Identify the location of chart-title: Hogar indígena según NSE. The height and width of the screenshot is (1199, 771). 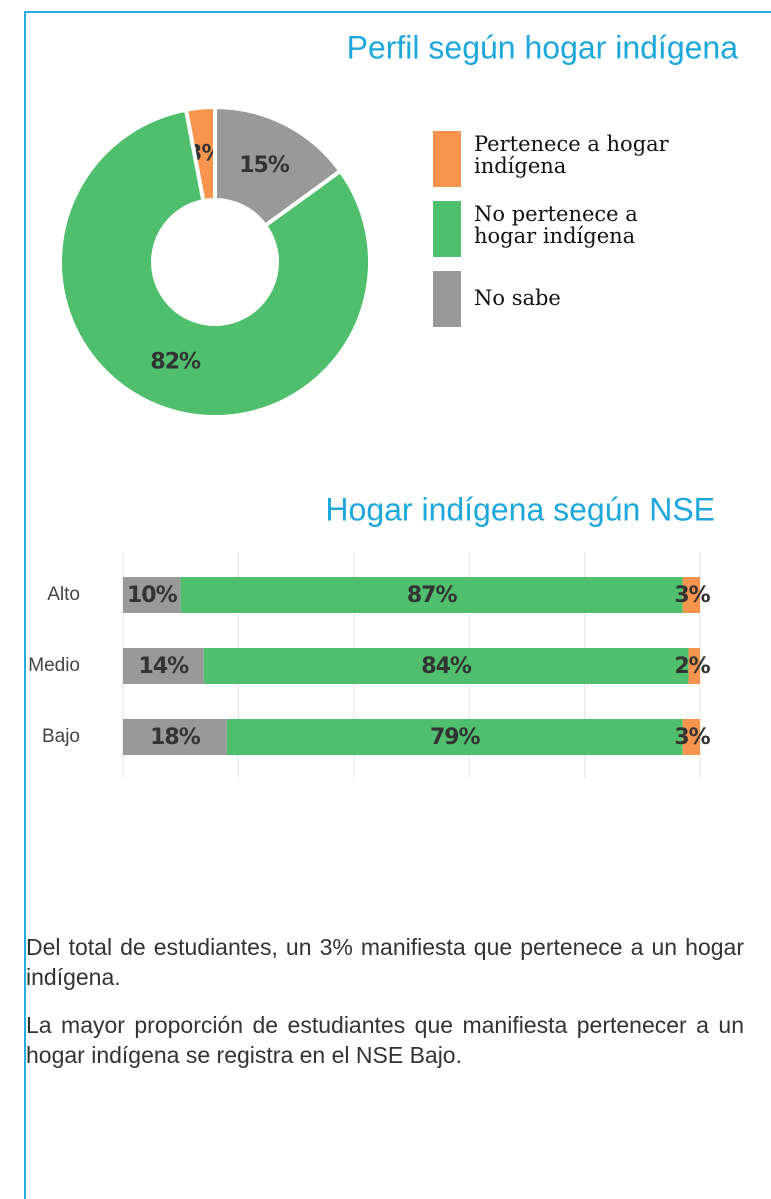
(520, 509).